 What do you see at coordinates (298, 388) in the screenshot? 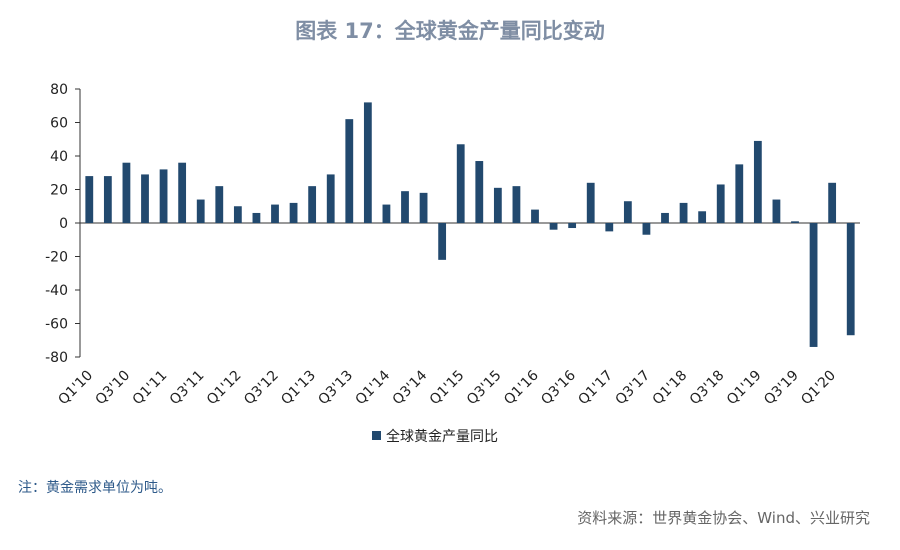
I see `x-tick-label: Q1'13` at bounding box center [298, 388].